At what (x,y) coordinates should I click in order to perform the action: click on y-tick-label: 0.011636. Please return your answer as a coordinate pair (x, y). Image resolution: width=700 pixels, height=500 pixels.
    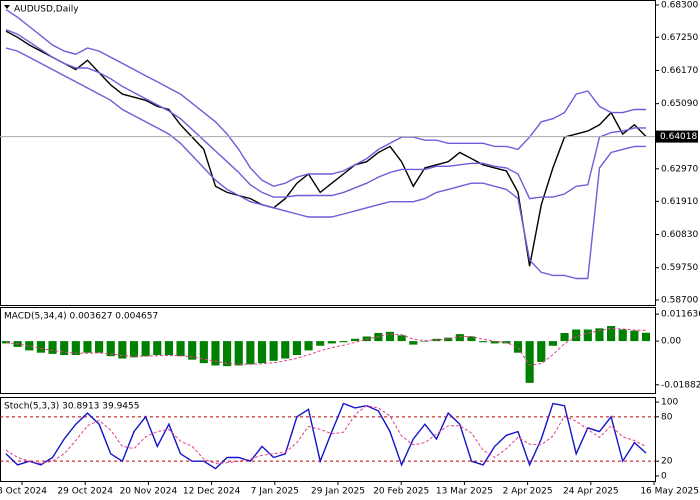
    Looking at the image, I should click on (680, 315).